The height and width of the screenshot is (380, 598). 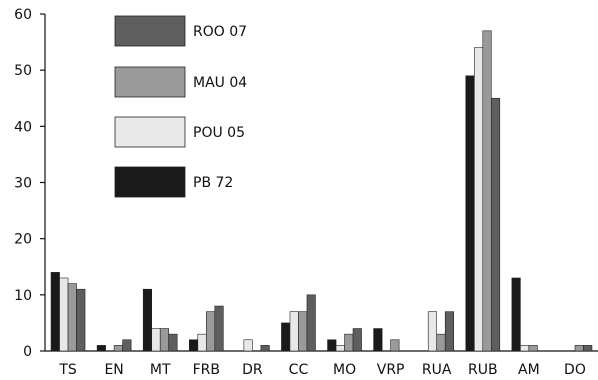 What do you see at coordinates (575, 370) in the screenshot?
I see `x-tick-label: DO` at bounding box center [575, 370].